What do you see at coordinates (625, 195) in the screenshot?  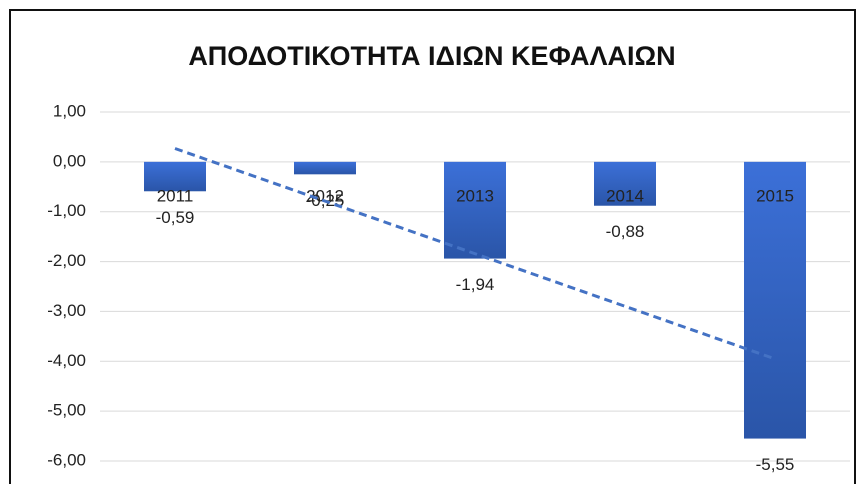 I see `category-label: 2014` at bounding box center [625, 195].